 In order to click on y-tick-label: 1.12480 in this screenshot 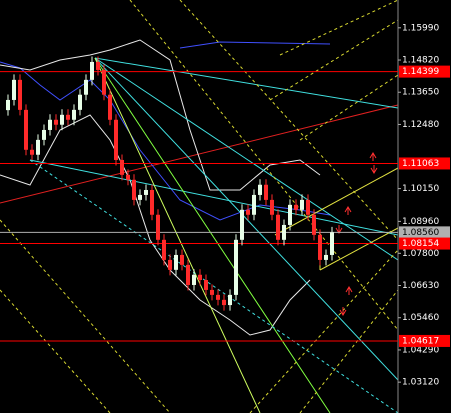, I will do `click(420, 125)`.